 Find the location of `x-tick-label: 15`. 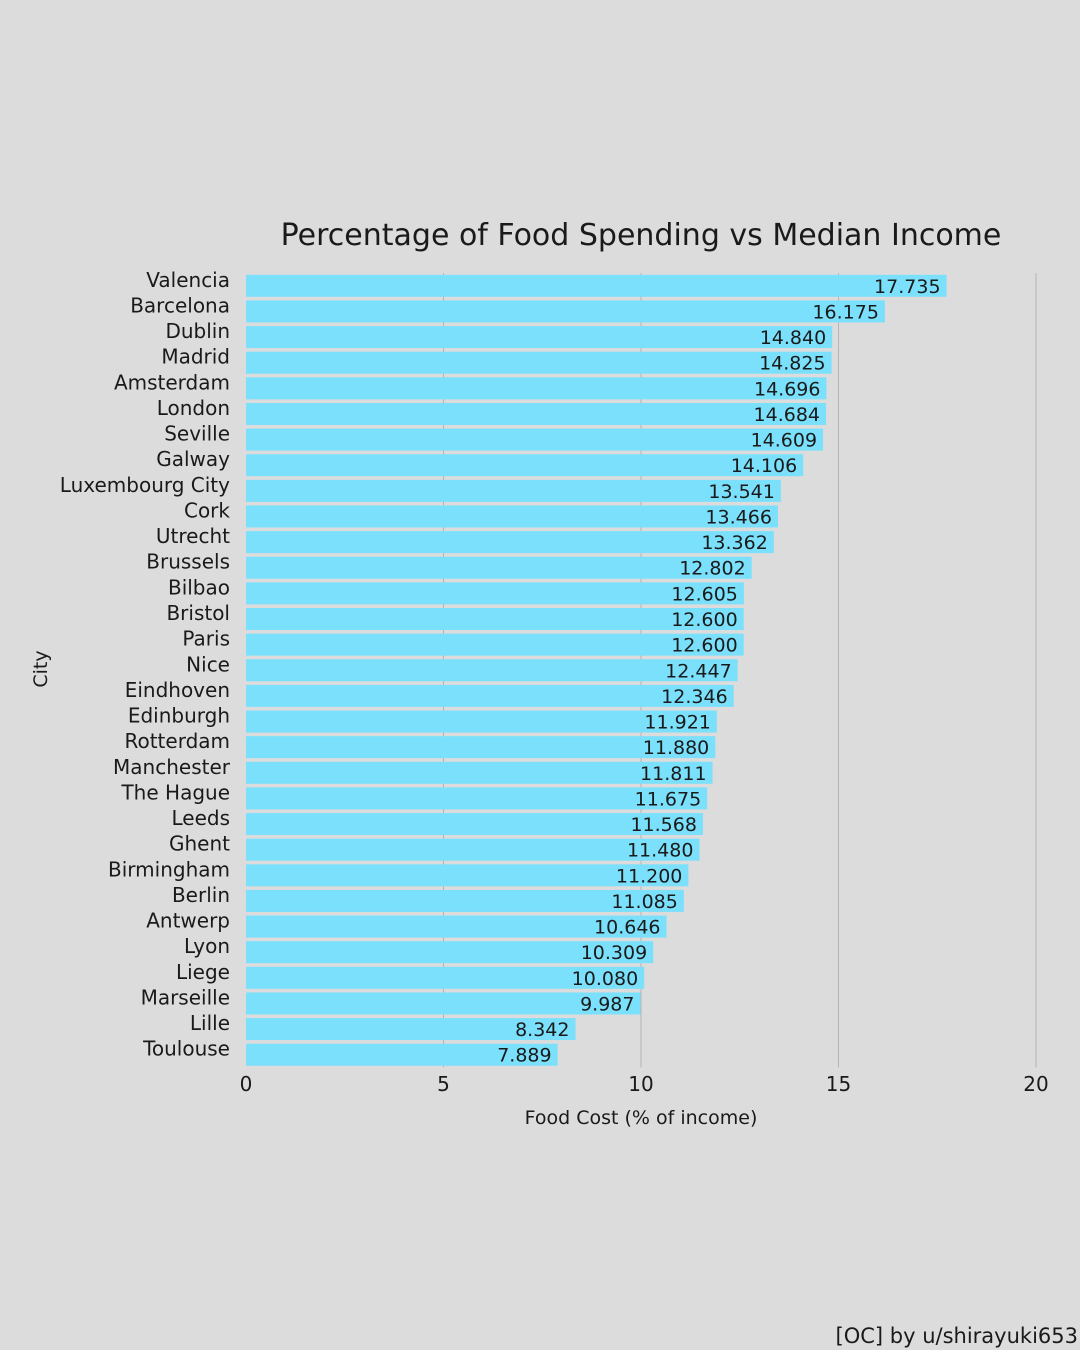

x-tick-label: 15 is located at coordinates (838, 1084).